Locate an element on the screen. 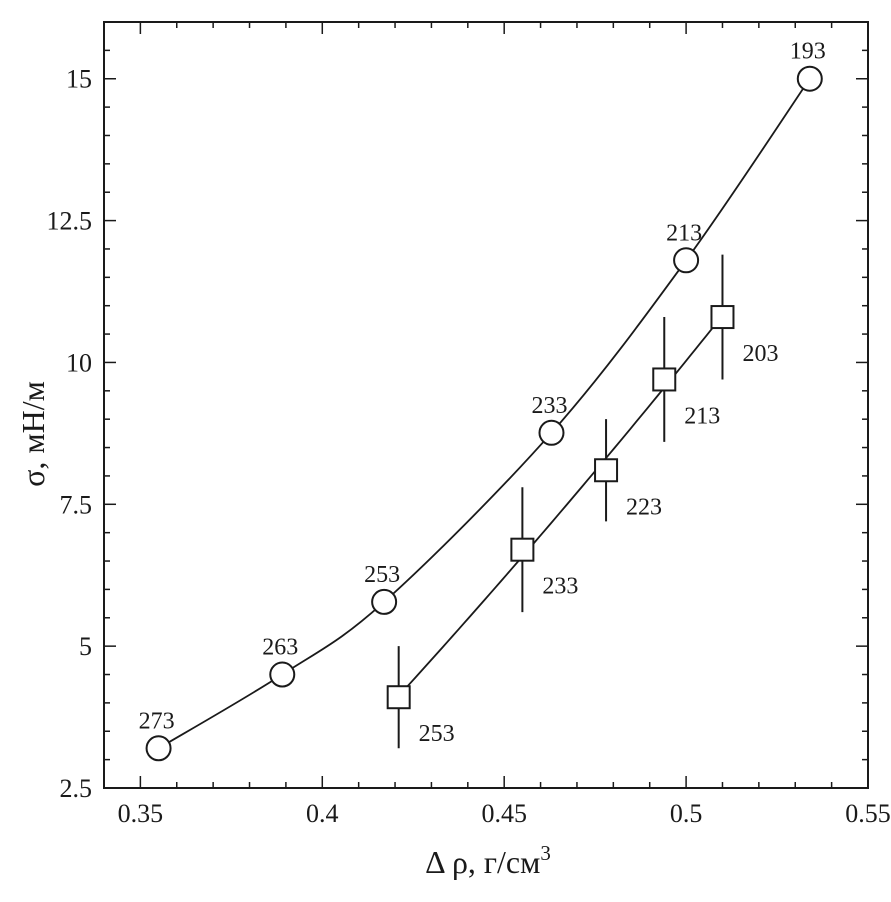  x-tick-label: 0.35 is located at coordinates (141, 813).